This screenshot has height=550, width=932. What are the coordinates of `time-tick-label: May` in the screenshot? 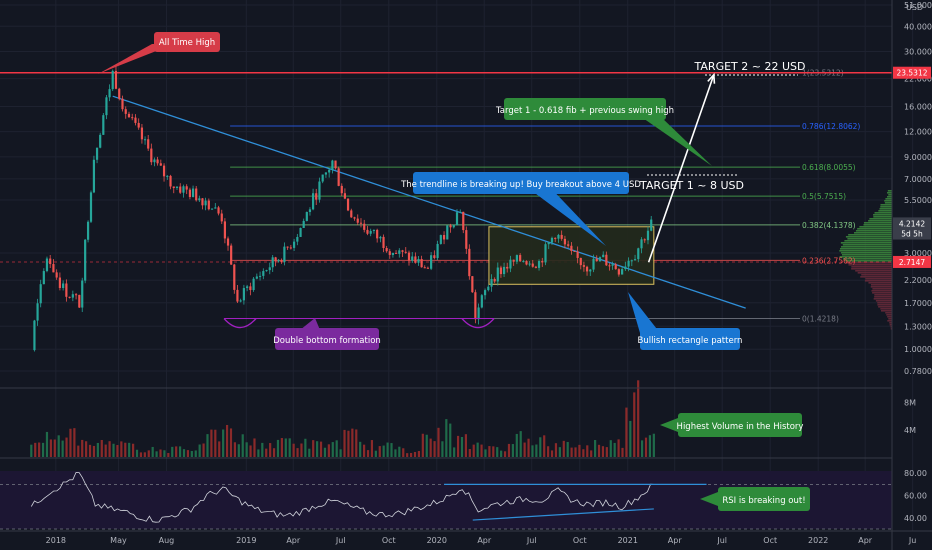 It's located at (118, 540).